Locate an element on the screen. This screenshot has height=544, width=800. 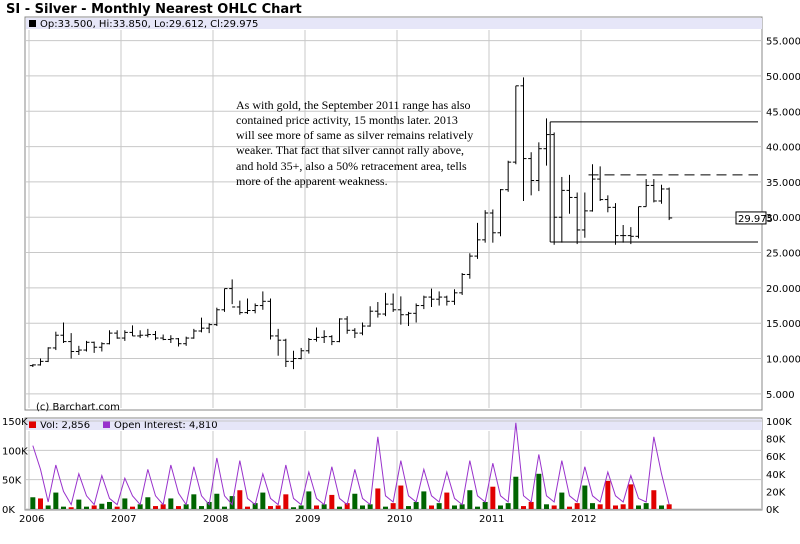
annotation-line: more of the apparent weakness. is located at coordinates (312, 181).